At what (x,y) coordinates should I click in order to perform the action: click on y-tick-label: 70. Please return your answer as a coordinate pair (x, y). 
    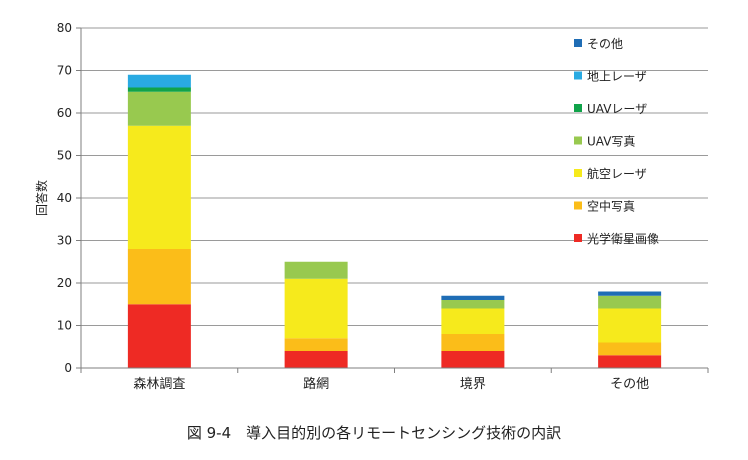
    Looking at the image, I should click on (64, 71).